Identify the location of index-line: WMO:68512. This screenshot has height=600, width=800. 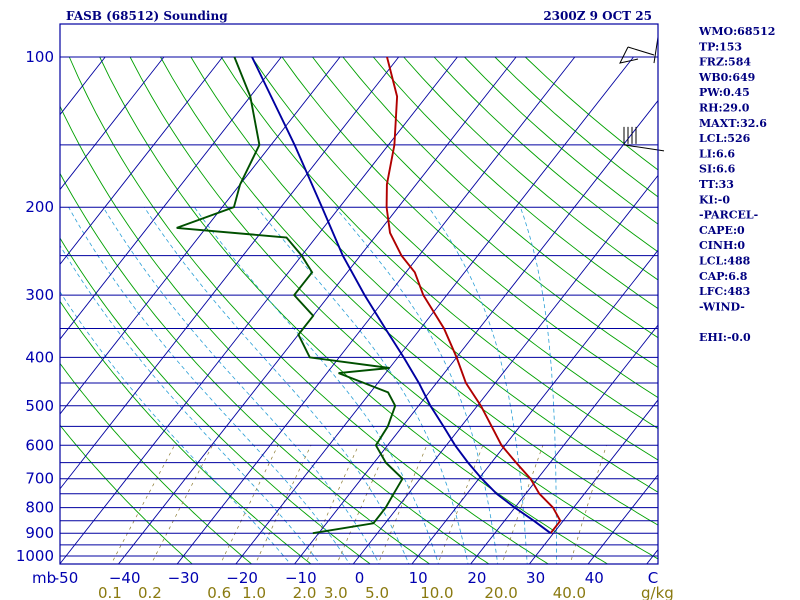
(736, 31).